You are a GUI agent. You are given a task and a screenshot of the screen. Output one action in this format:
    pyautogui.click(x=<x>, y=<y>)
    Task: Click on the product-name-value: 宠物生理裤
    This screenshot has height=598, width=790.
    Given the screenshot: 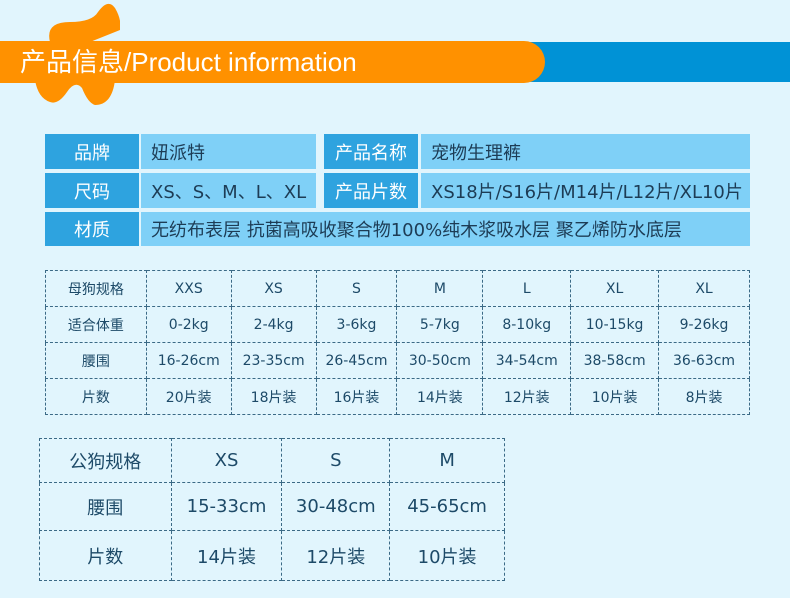 What is the action you would take?
    pyautogui.click(x=585, y=151)
    